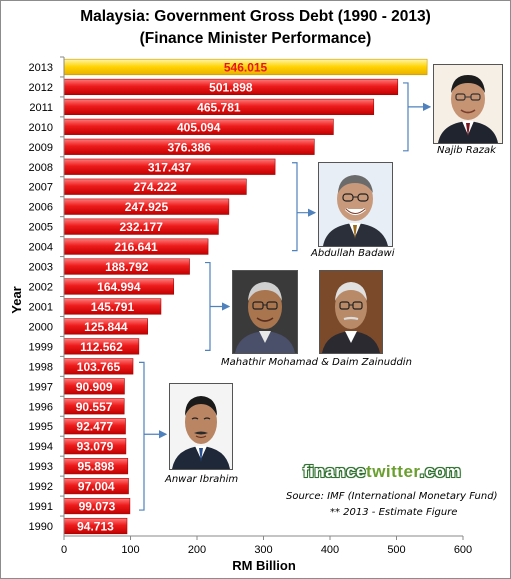 The height and width of the screenshot is (579, 511). Describe the element at coordinates (41, 228) in the screenshot. I see `y-tick-label-2005: 2005` at that location.